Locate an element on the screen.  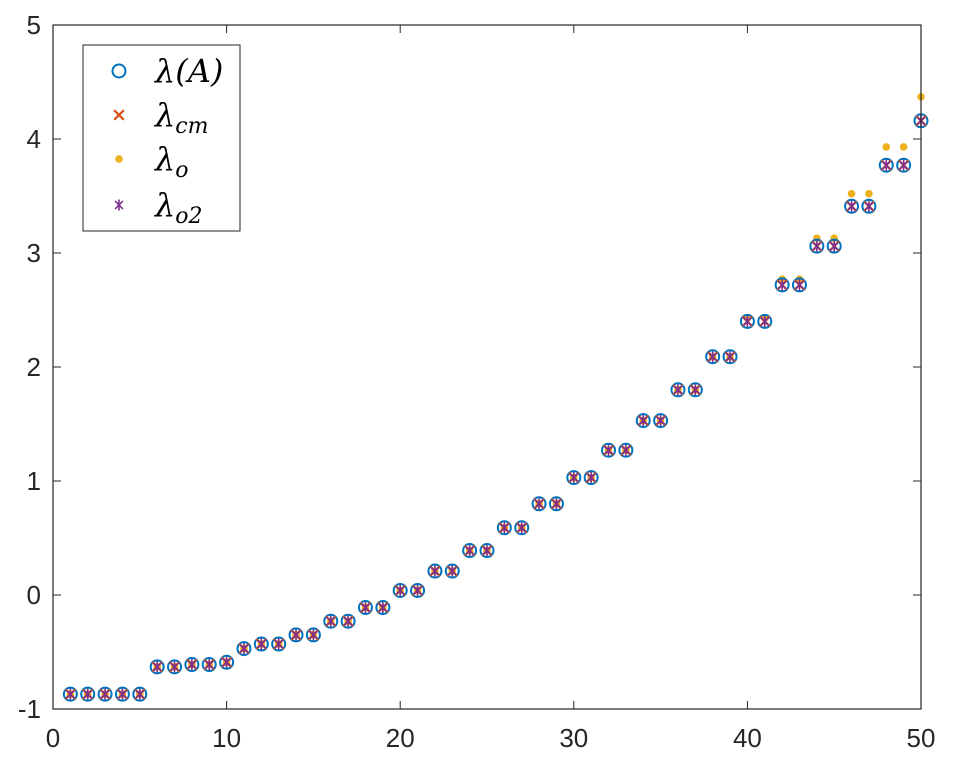
x-tick-label: 20 is located at coordinates (400, 738).